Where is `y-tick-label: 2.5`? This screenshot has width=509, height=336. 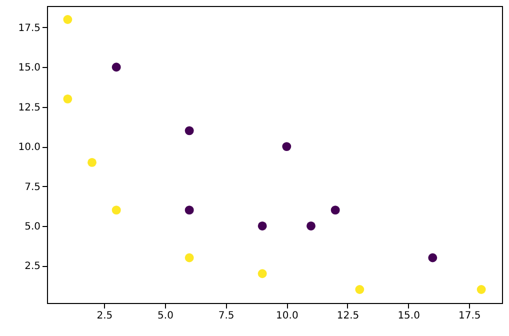 y-tick-label: 2.5 is located at coordinates (32, 266).